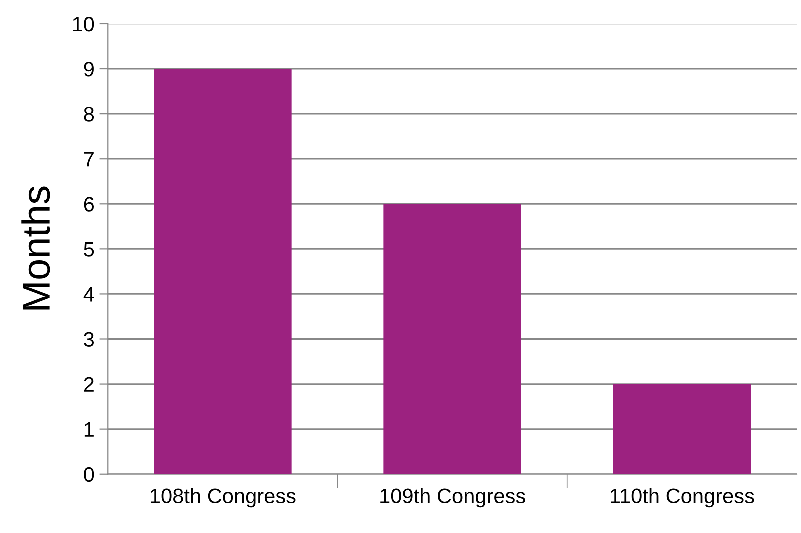 The width and height of the screenshot is (801, 533). I want to click on y-tick-label: 10, so click(83, 24).